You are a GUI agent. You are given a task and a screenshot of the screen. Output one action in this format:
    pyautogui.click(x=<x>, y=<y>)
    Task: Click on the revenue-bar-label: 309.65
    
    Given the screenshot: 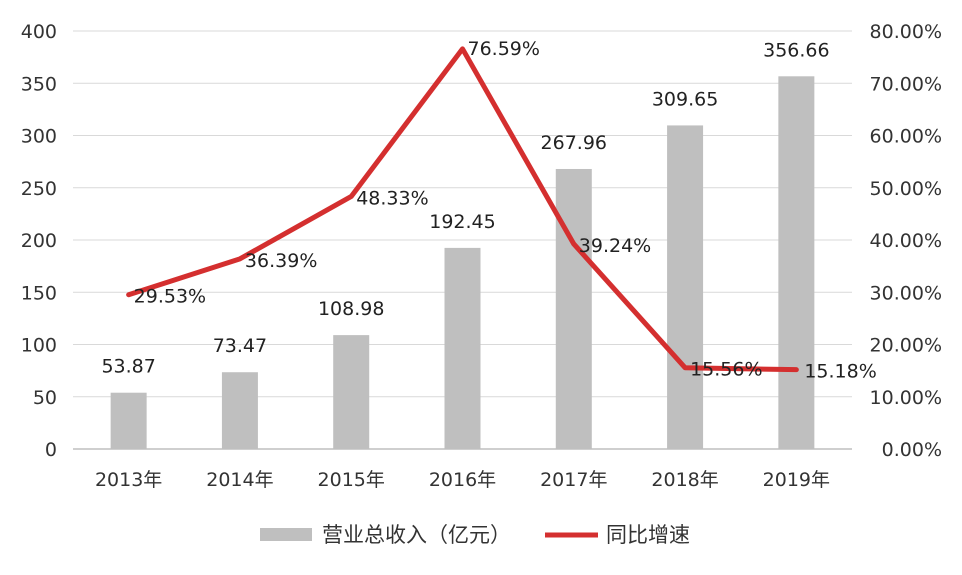 What is the action you would take?
    pyautogui.click(x=685, y=99)
    